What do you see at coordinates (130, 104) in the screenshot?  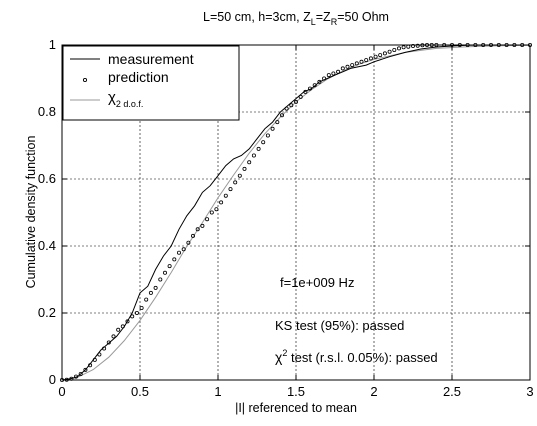 I see `legend-chi-sub: 2 d.o.f.` at bounding box center [130, 104].